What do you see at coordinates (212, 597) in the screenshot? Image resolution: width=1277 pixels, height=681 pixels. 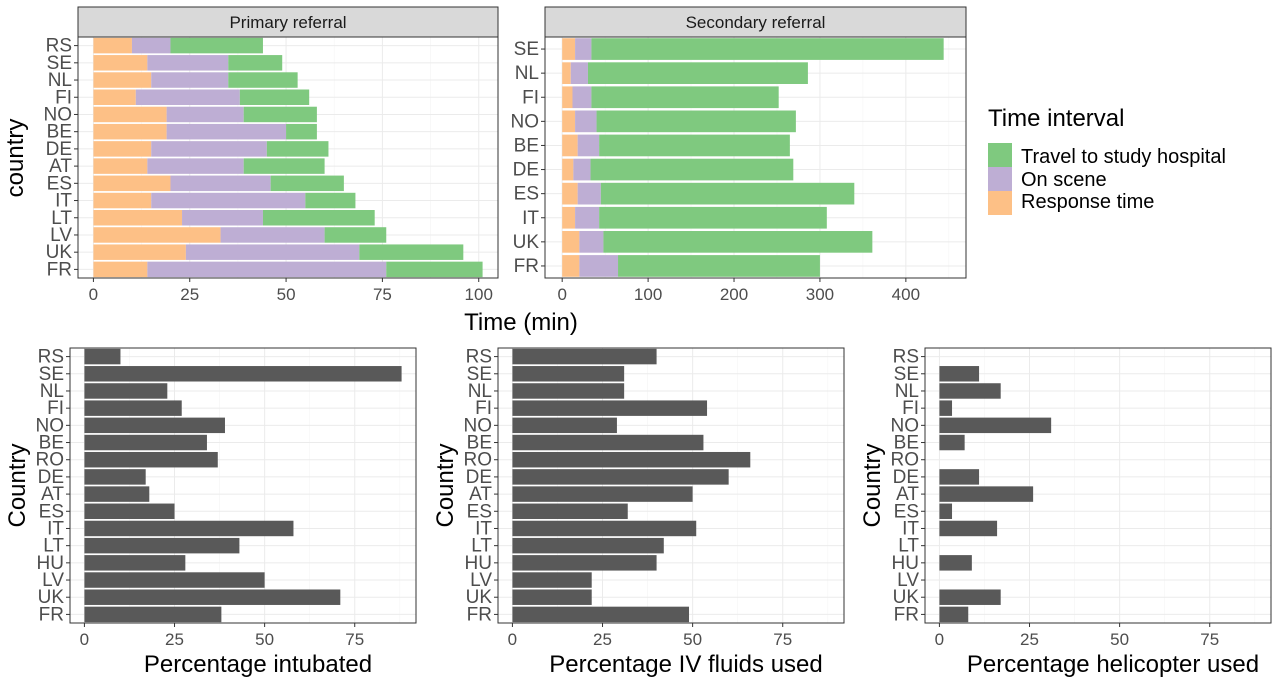 I see `bar-UK` at bounding box center [212, 597].